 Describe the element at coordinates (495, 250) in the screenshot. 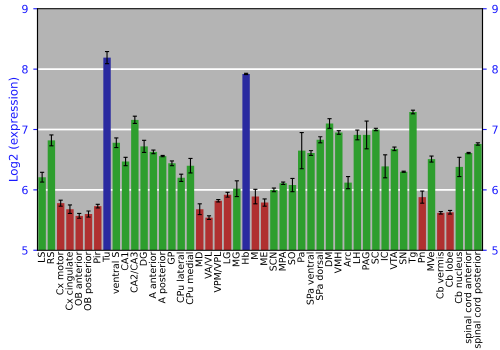

I see `y2-tick-label: 5` at that location.